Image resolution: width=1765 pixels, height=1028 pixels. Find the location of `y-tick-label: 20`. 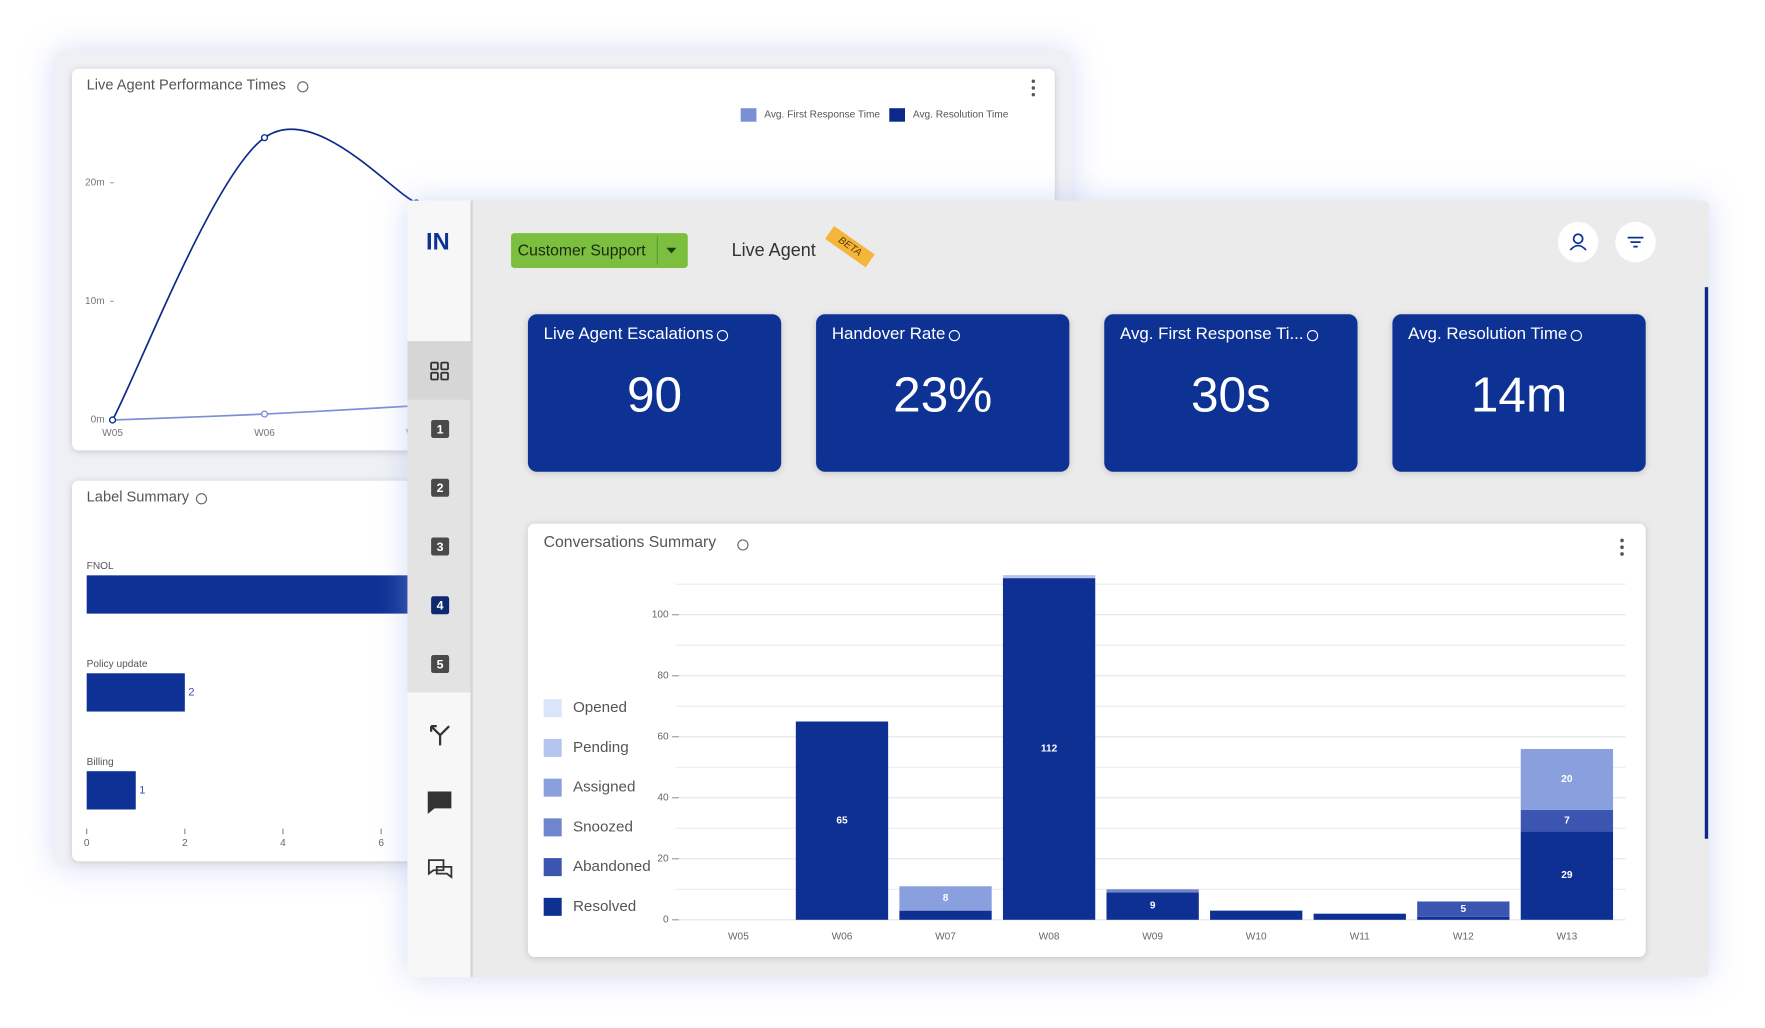

y-tick-label: 20 is located at coordinates (663, 858).